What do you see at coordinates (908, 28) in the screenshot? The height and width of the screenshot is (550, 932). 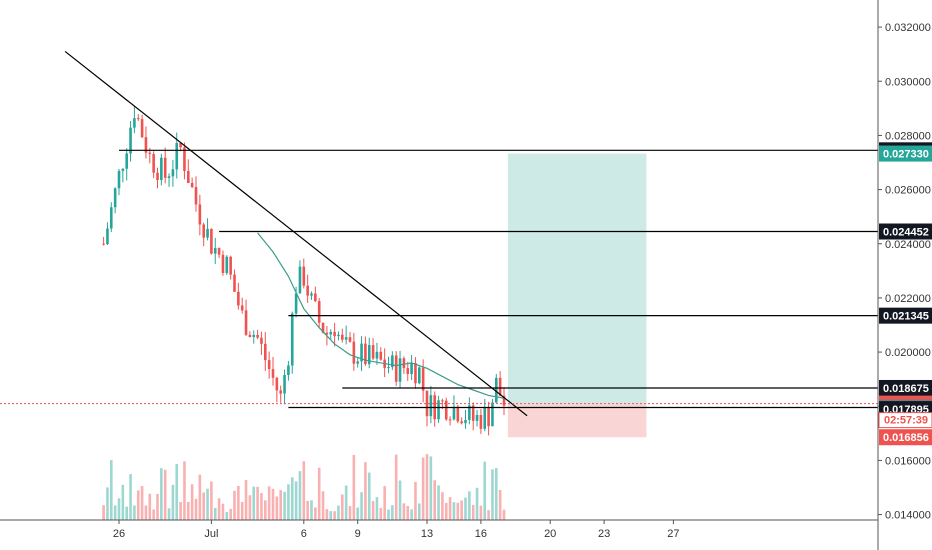 I see `y-tick-label: 0.032000` at bounding box center [908, 28].